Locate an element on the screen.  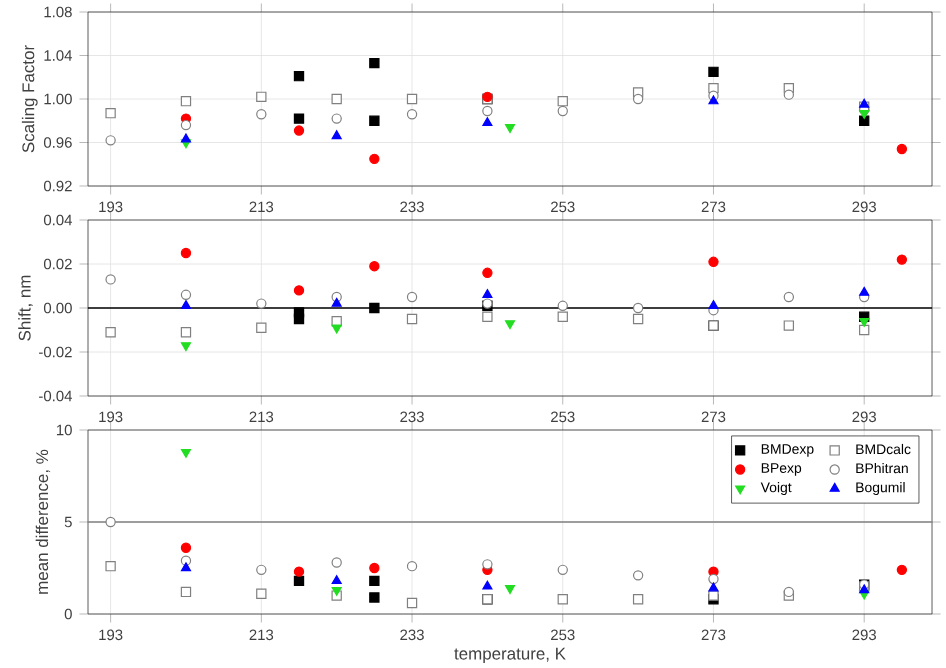
y-axis-title: mean difference, % is located at coordinates (43, 521).